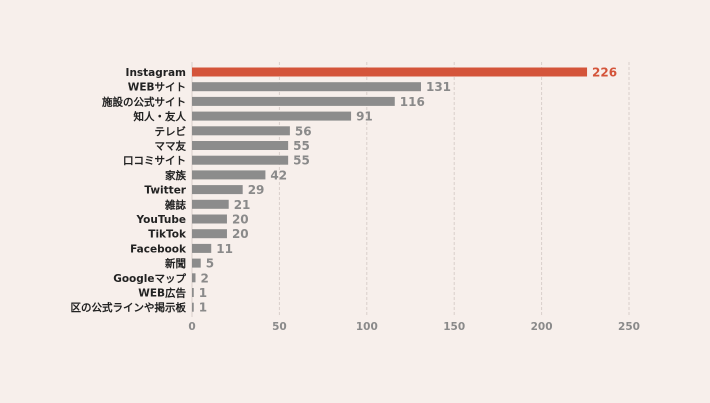 The width and height of the screenshot is (710, 403). I want to click on x-tick-label: 200, so click(542, 327).